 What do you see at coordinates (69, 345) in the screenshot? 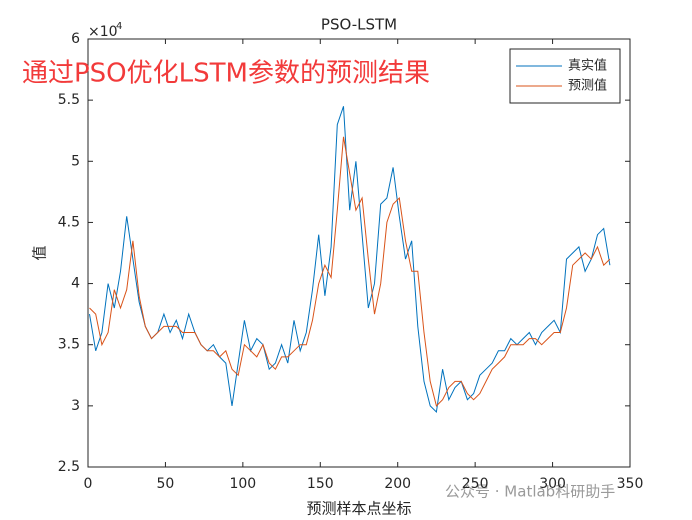
I see `y-tick-label: 3.5` at bounding box center [69, 345].